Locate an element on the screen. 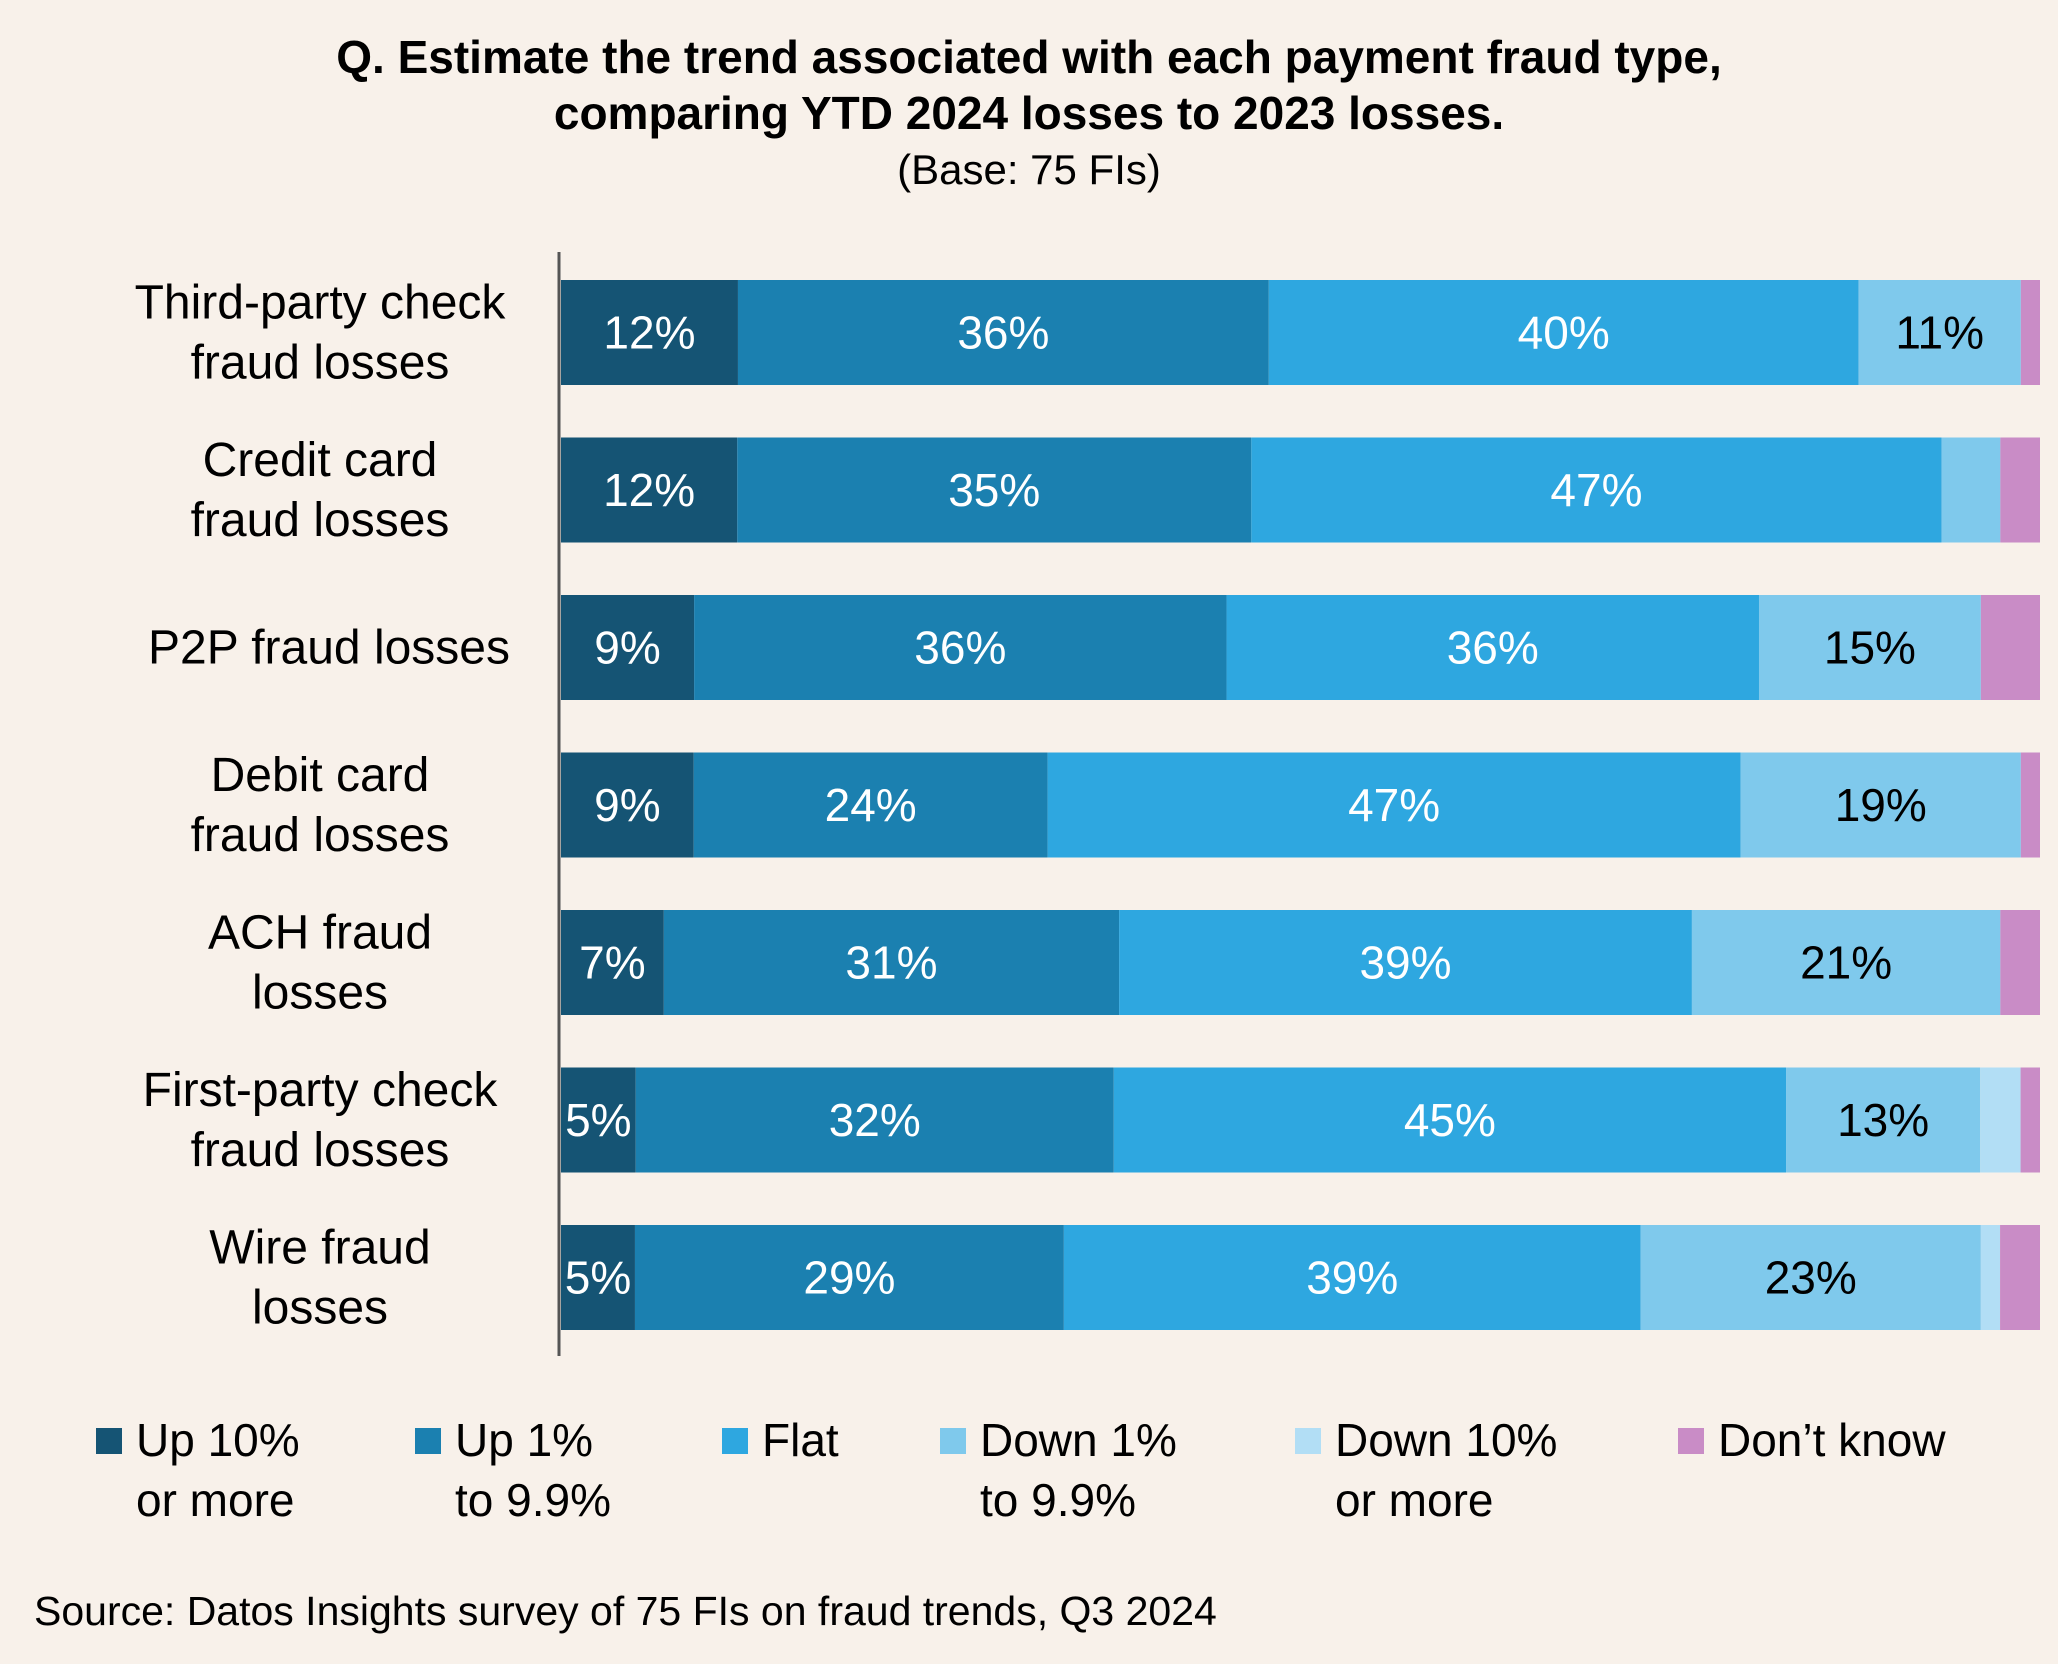 The width and height of the screenshot is (2058, 1664). data-label: 11% is located at coordinates (1939, 333).